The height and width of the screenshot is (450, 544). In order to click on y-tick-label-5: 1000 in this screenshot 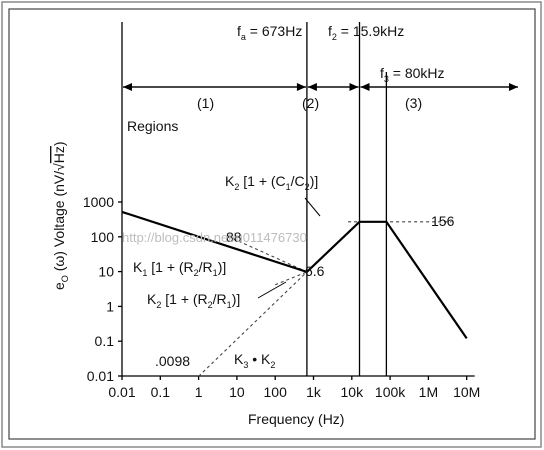, I will do `click(98, 202)`.